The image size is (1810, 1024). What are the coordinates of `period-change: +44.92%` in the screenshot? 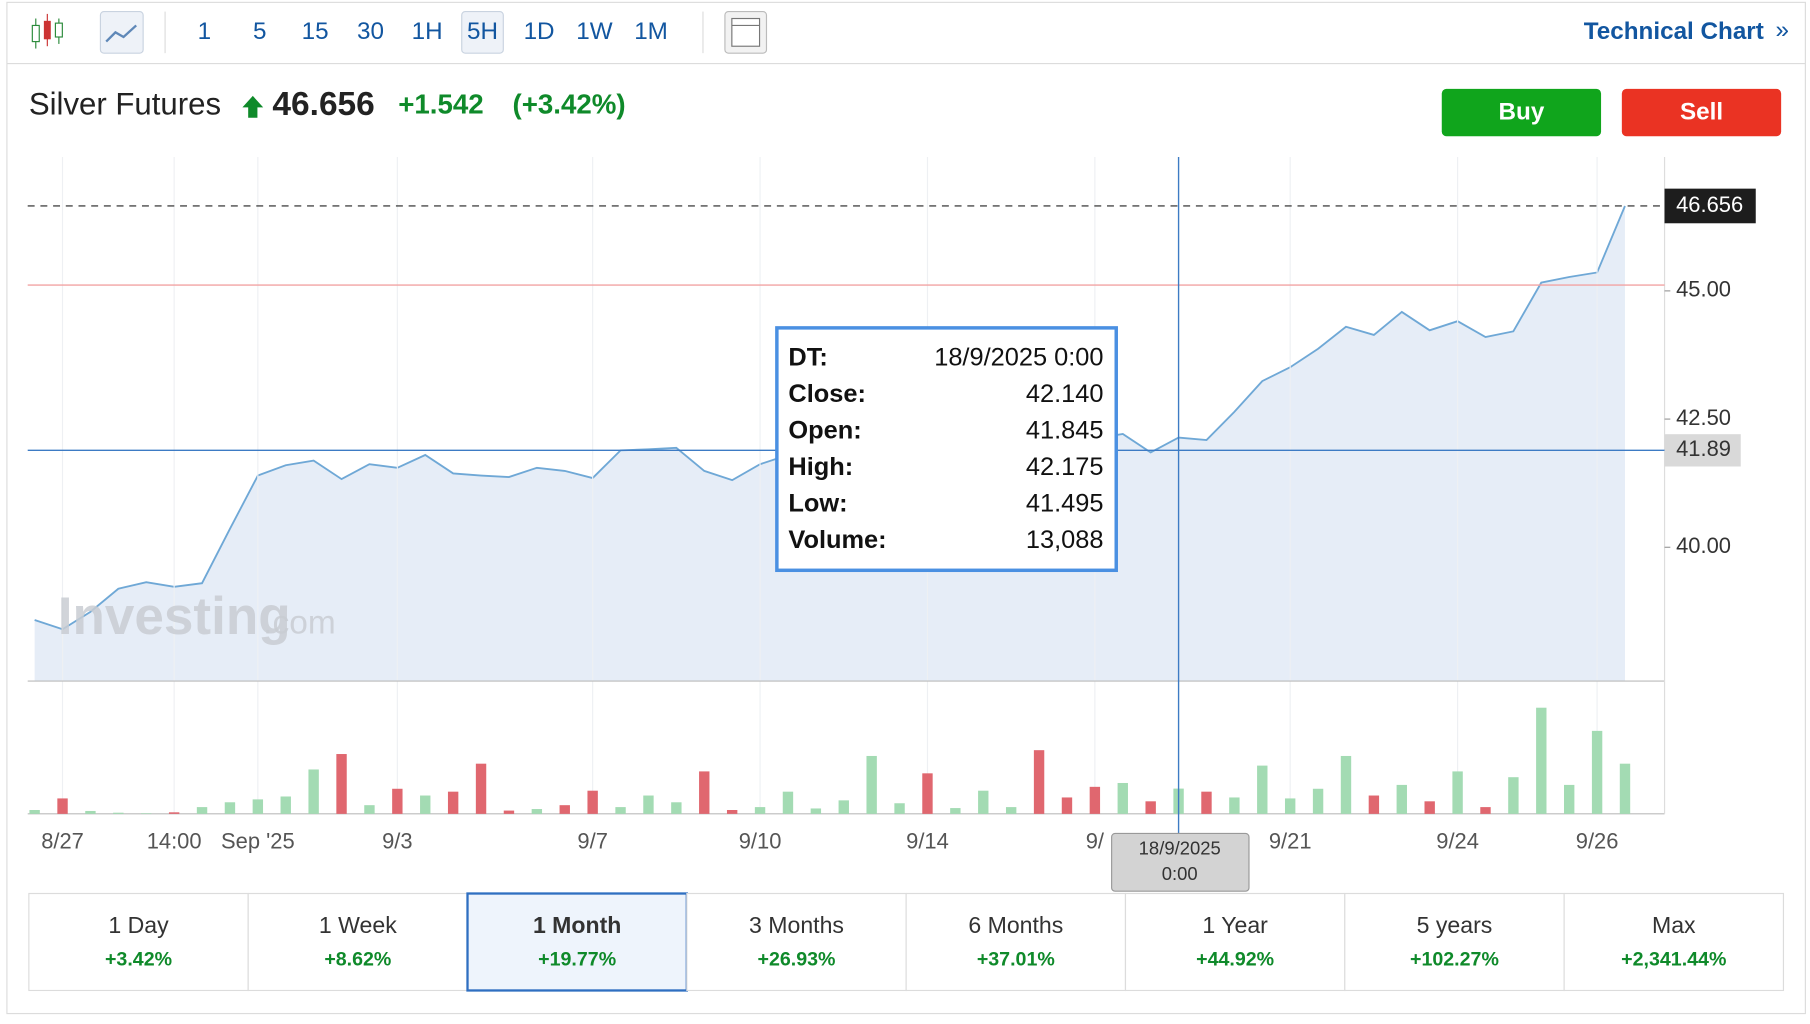 It's located at (1235, 960).